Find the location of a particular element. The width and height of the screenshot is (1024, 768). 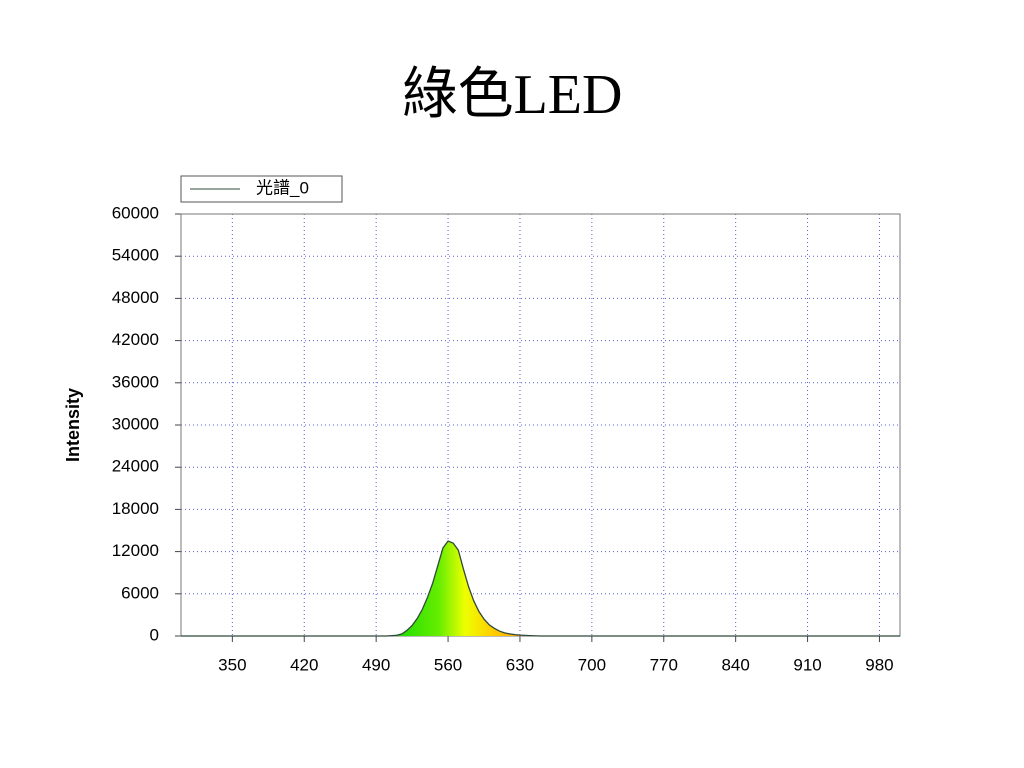

y-tick-label: 18000 is located at coordinates (135, 508).